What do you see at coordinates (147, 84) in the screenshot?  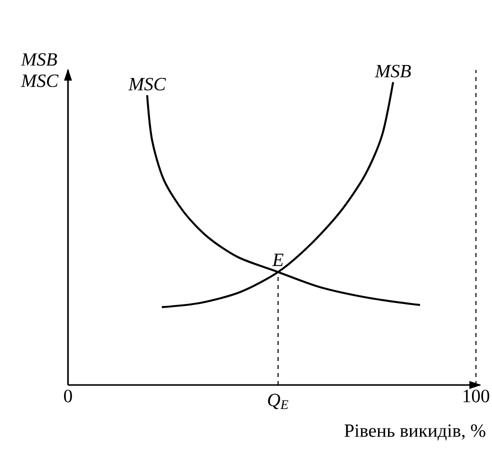 I see `series-label: MSC` at bounding box center [147, 84].